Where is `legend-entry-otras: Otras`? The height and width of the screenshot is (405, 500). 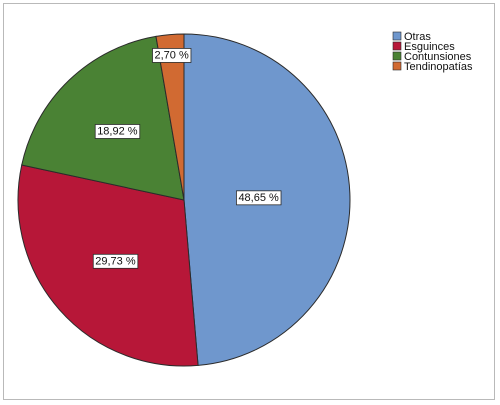 legend-entry-otras: Otras is located at coordinates (411, 37).